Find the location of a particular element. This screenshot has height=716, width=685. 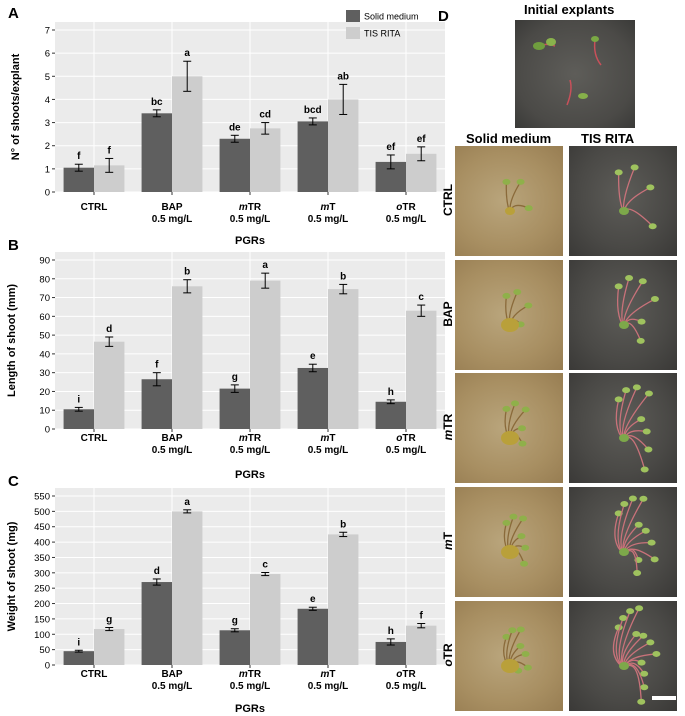

y-tick-label: 2 is located at coordinates (47, 146).